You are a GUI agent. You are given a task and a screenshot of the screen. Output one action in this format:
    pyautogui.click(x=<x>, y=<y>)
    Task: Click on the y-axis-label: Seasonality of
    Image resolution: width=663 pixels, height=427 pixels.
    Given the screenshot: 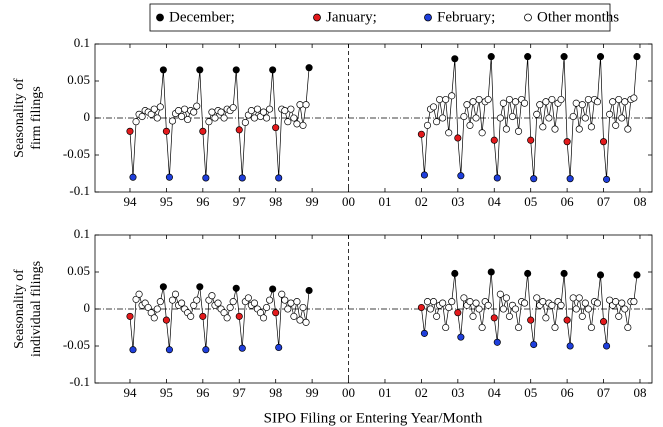 What is the action you would take?
    pyautogui.click(x=19, y=309)
    